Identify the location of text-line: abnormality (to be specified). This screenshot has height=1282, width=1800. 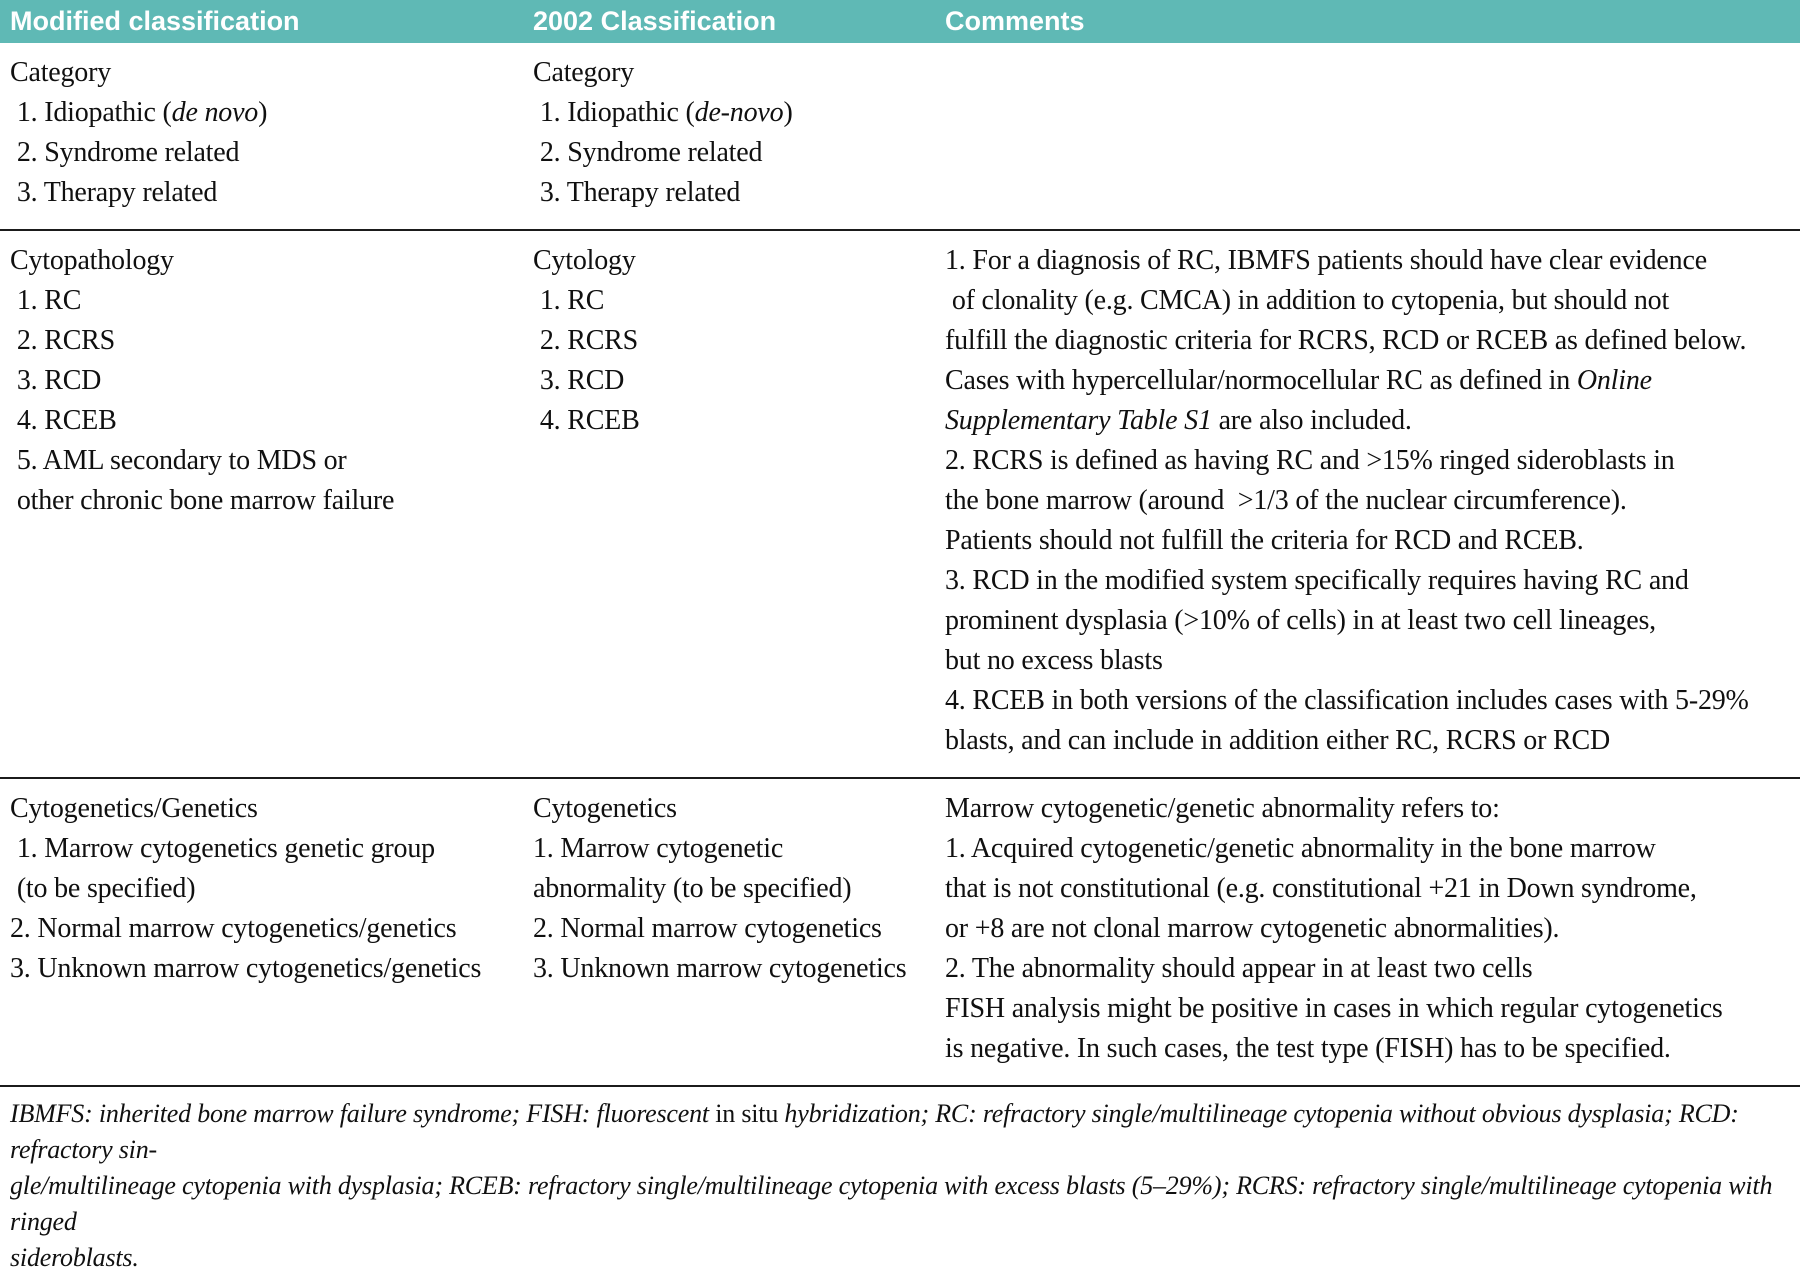
(692, 888).